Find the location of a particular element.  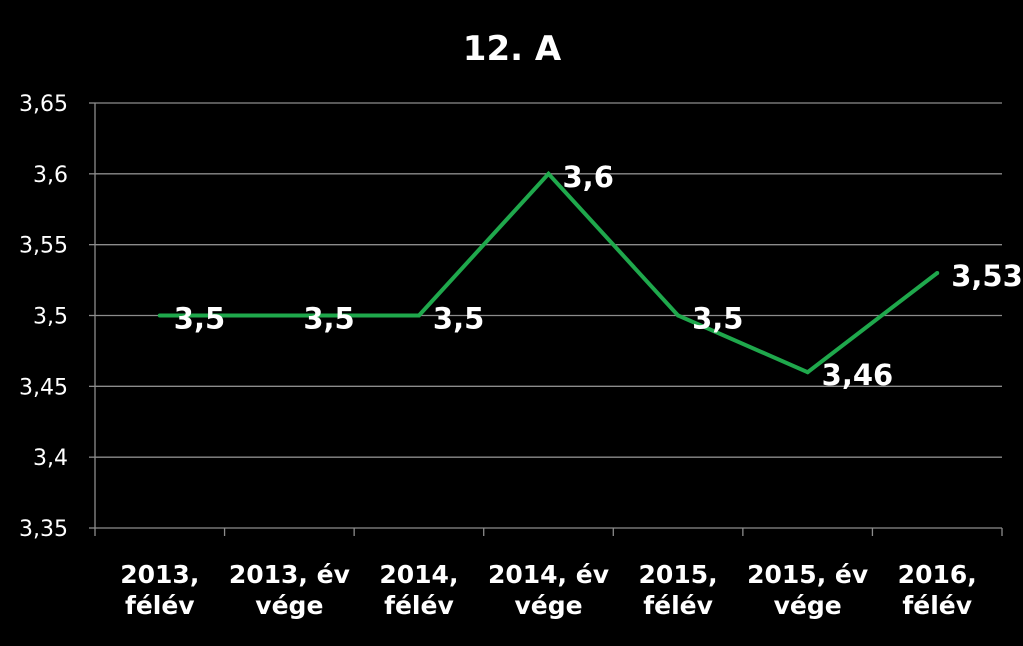

y-axis-tick-labels: 3,35 3,4 3,45 3,5 3,55 3,6 3,65 is located at coordinates (43, 317).